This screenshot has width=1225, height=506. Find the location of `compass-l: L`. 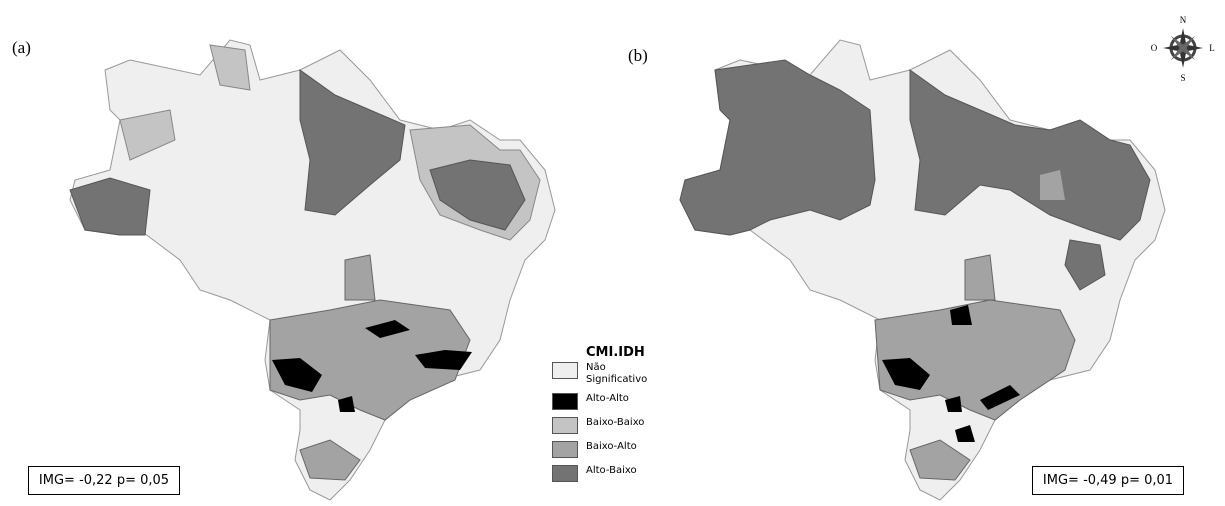

compass-l: L is located at coordinates (1212, 48).